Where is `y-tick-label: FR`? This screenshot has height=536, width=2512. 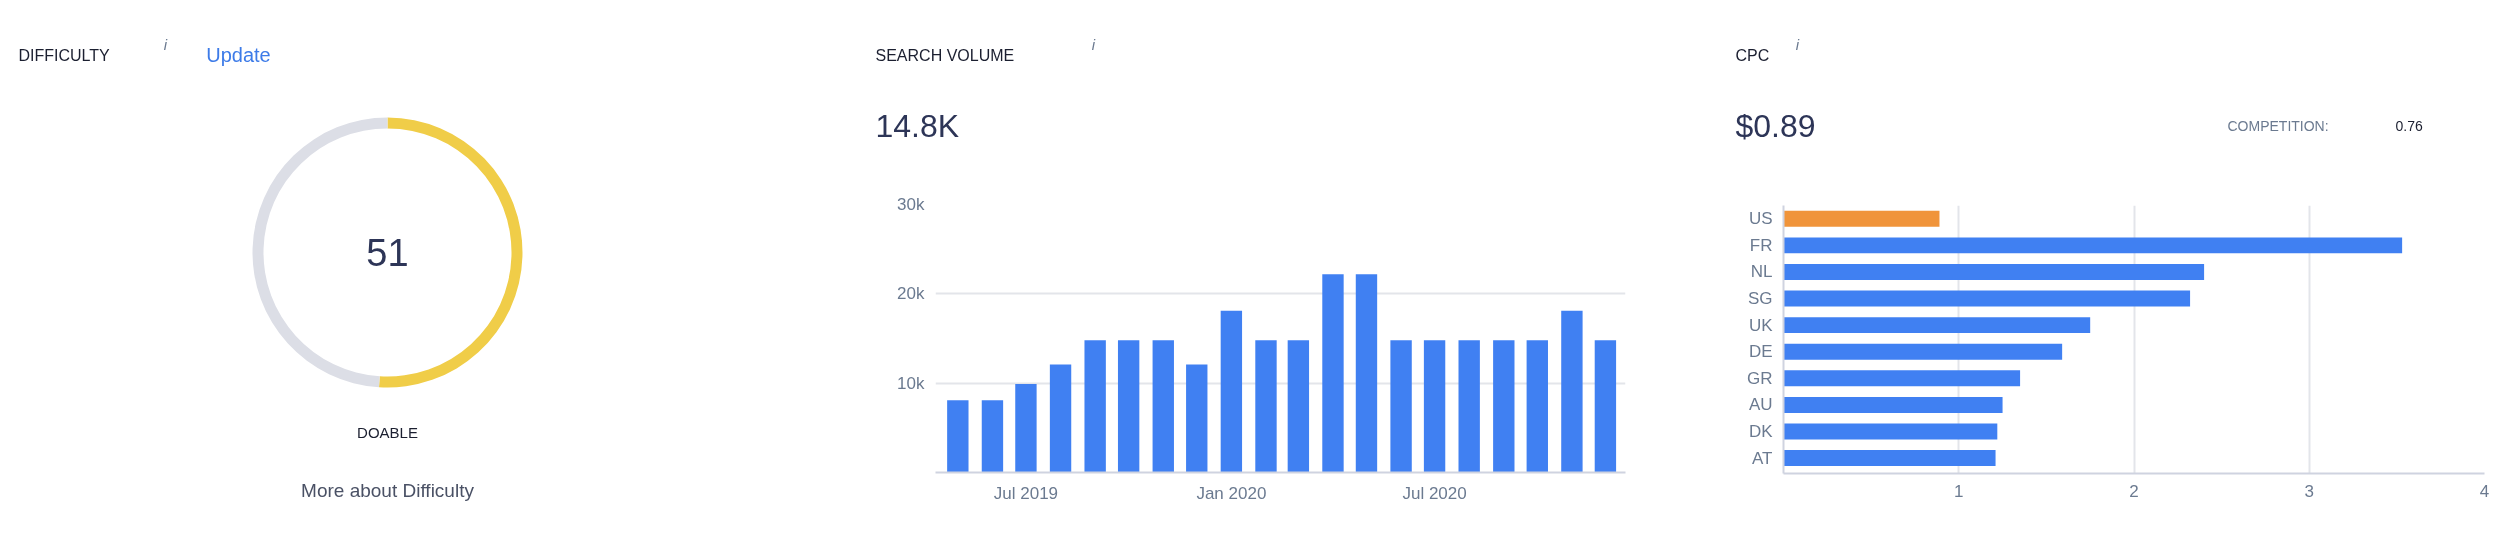 y-tick-label: FR is located at coordinates (1761, 245).